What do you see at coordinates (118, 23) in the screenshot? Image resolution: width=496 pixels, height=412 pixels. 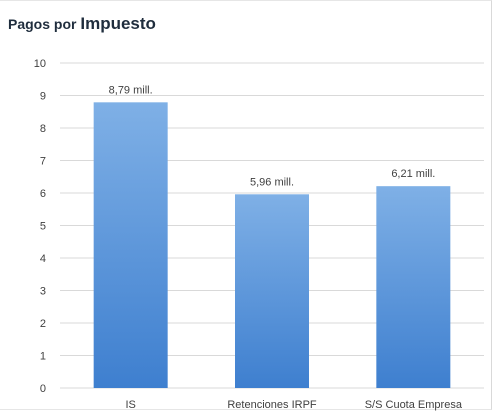 I see `chart-title-part2: Impuesto` at bounding box center [118, 23].